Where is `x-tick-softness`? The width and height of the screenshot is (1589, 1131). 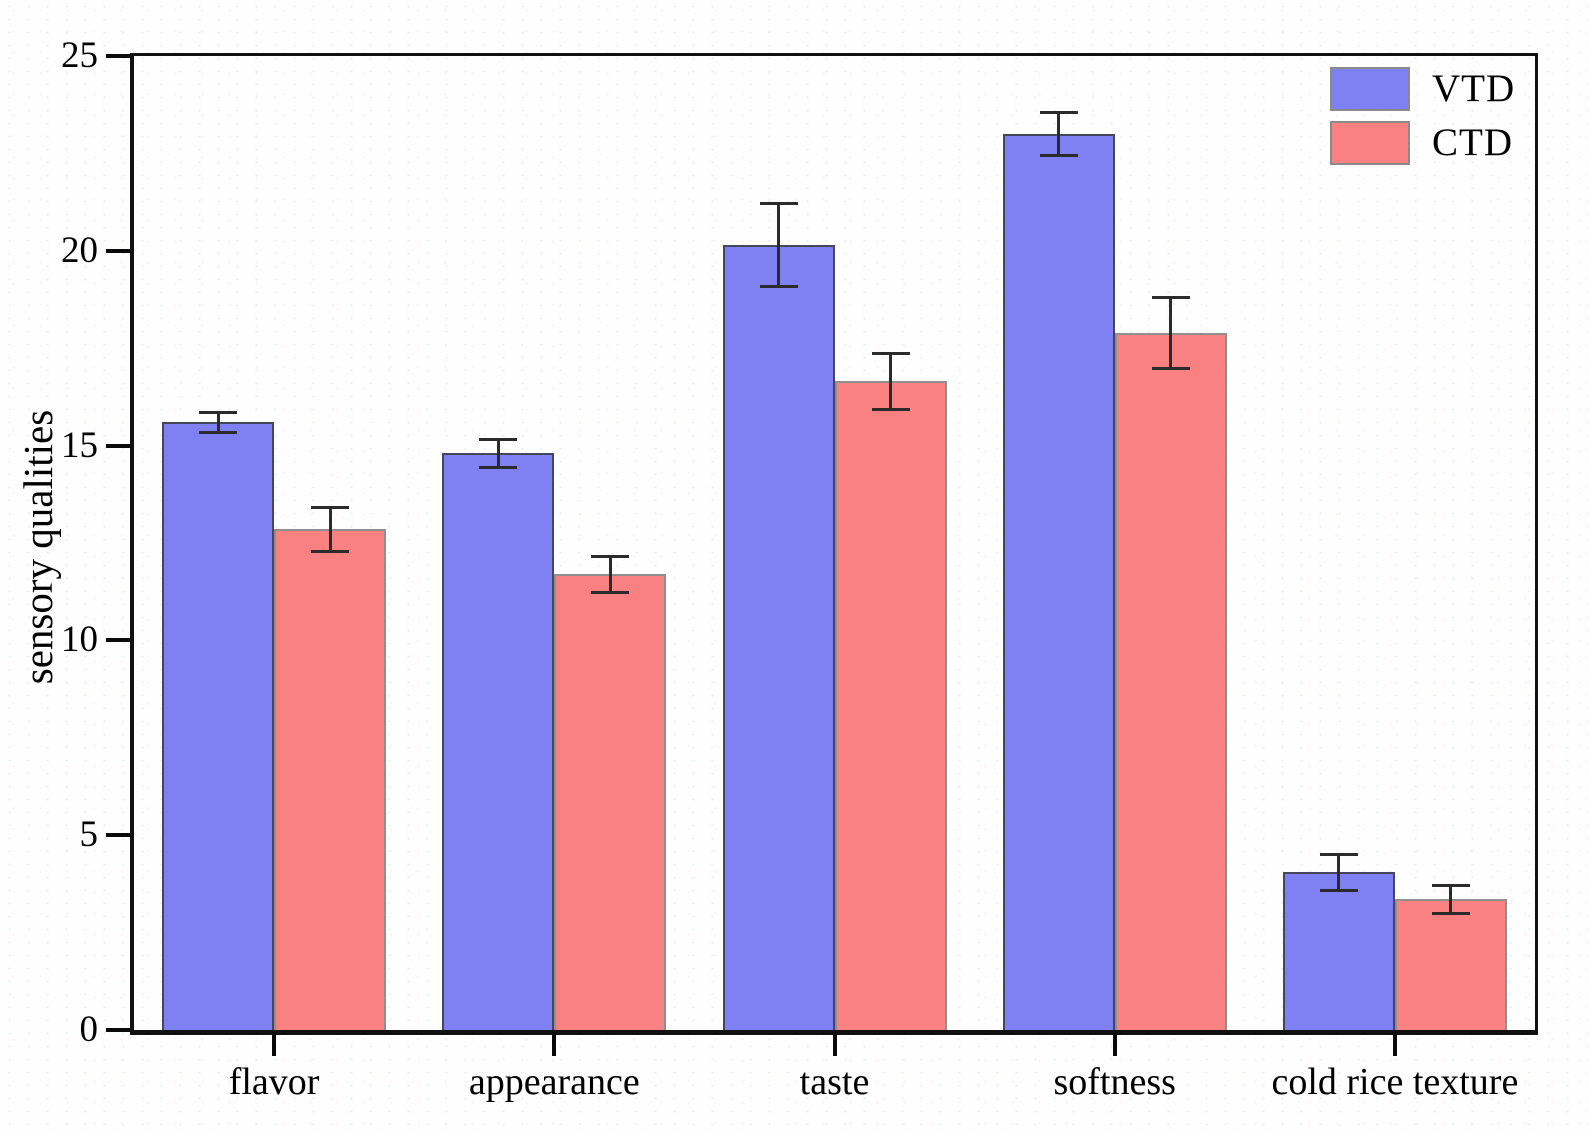
x-tick-softness is located at coordinates (1114, 1044).